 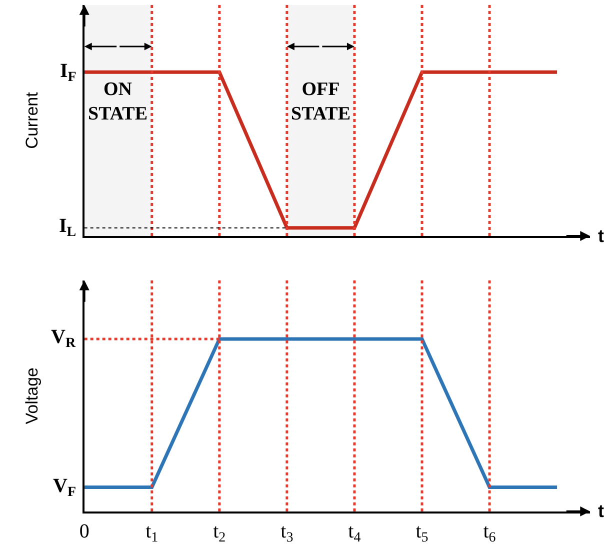 I want to click on x-tick-label: t$_{2}$, so click(x=219, y=533).